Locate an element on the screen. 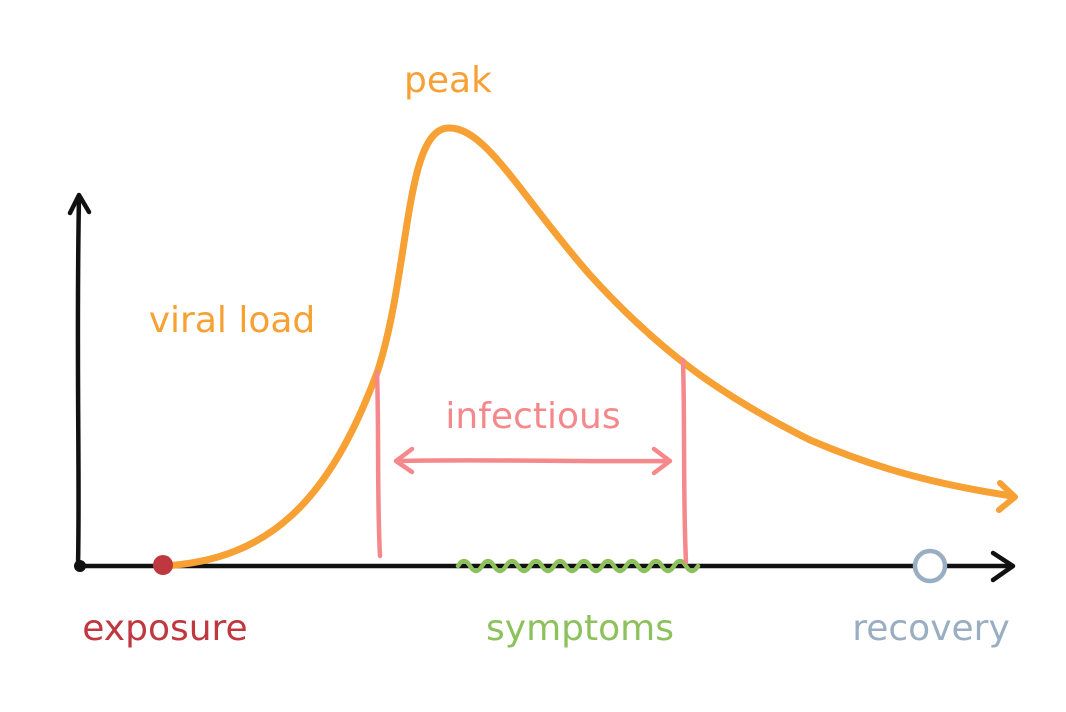  origin-dot is located at coordinates (80, 566).